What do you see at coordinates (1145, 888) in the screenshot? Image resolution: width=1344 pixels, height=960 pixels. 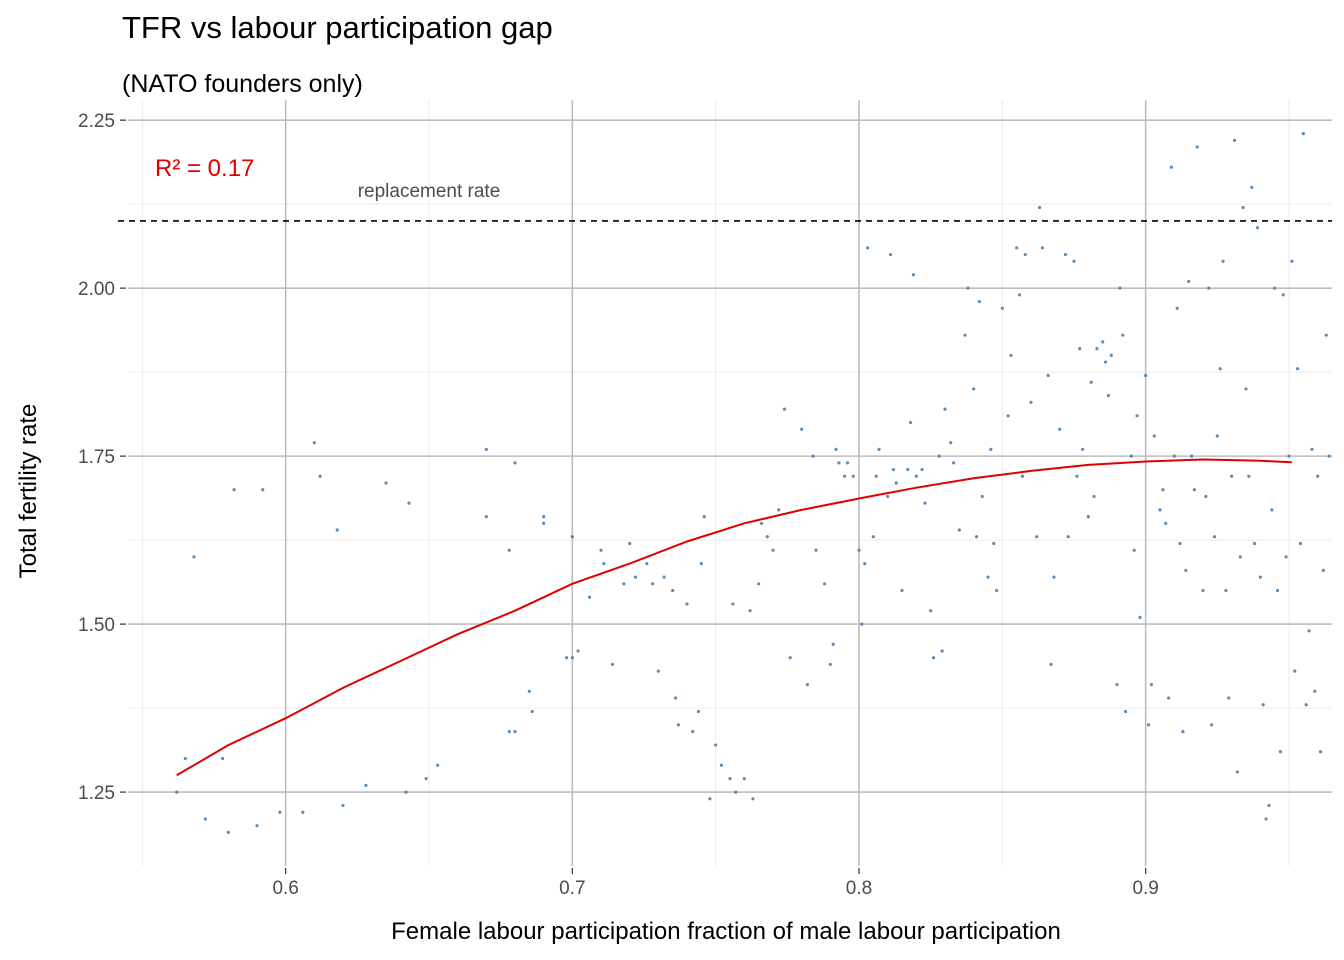 I see `x-tick-label: 0.9` at bounding box center [1145, 888].